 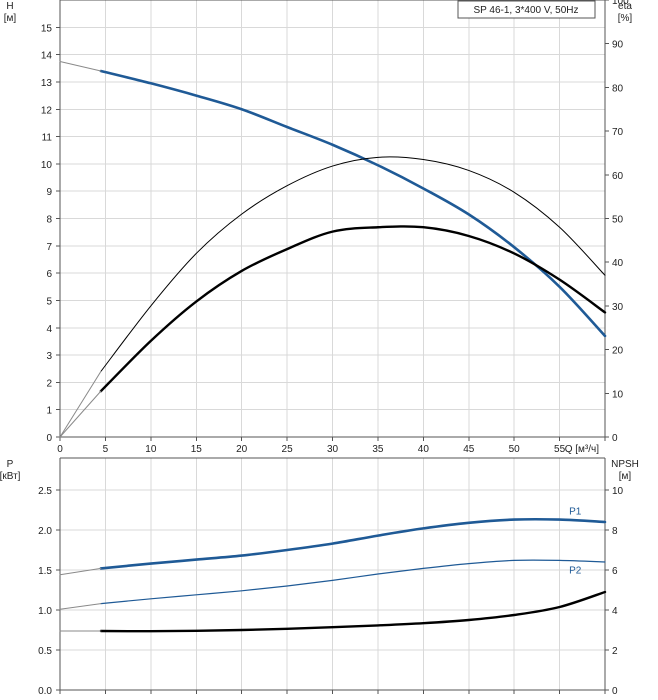 I want to click on y-right-axis-title: eta, so click(x=625, y=6).